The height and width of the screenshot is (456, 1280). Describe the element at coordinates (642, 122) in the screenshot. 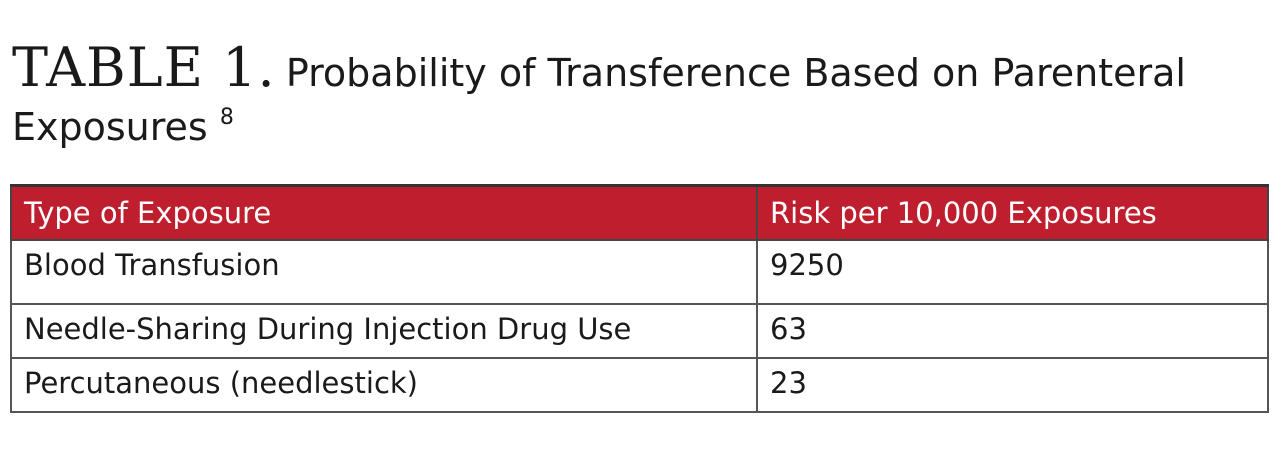

I see `caption-line-2: Exposures 8` at that location.